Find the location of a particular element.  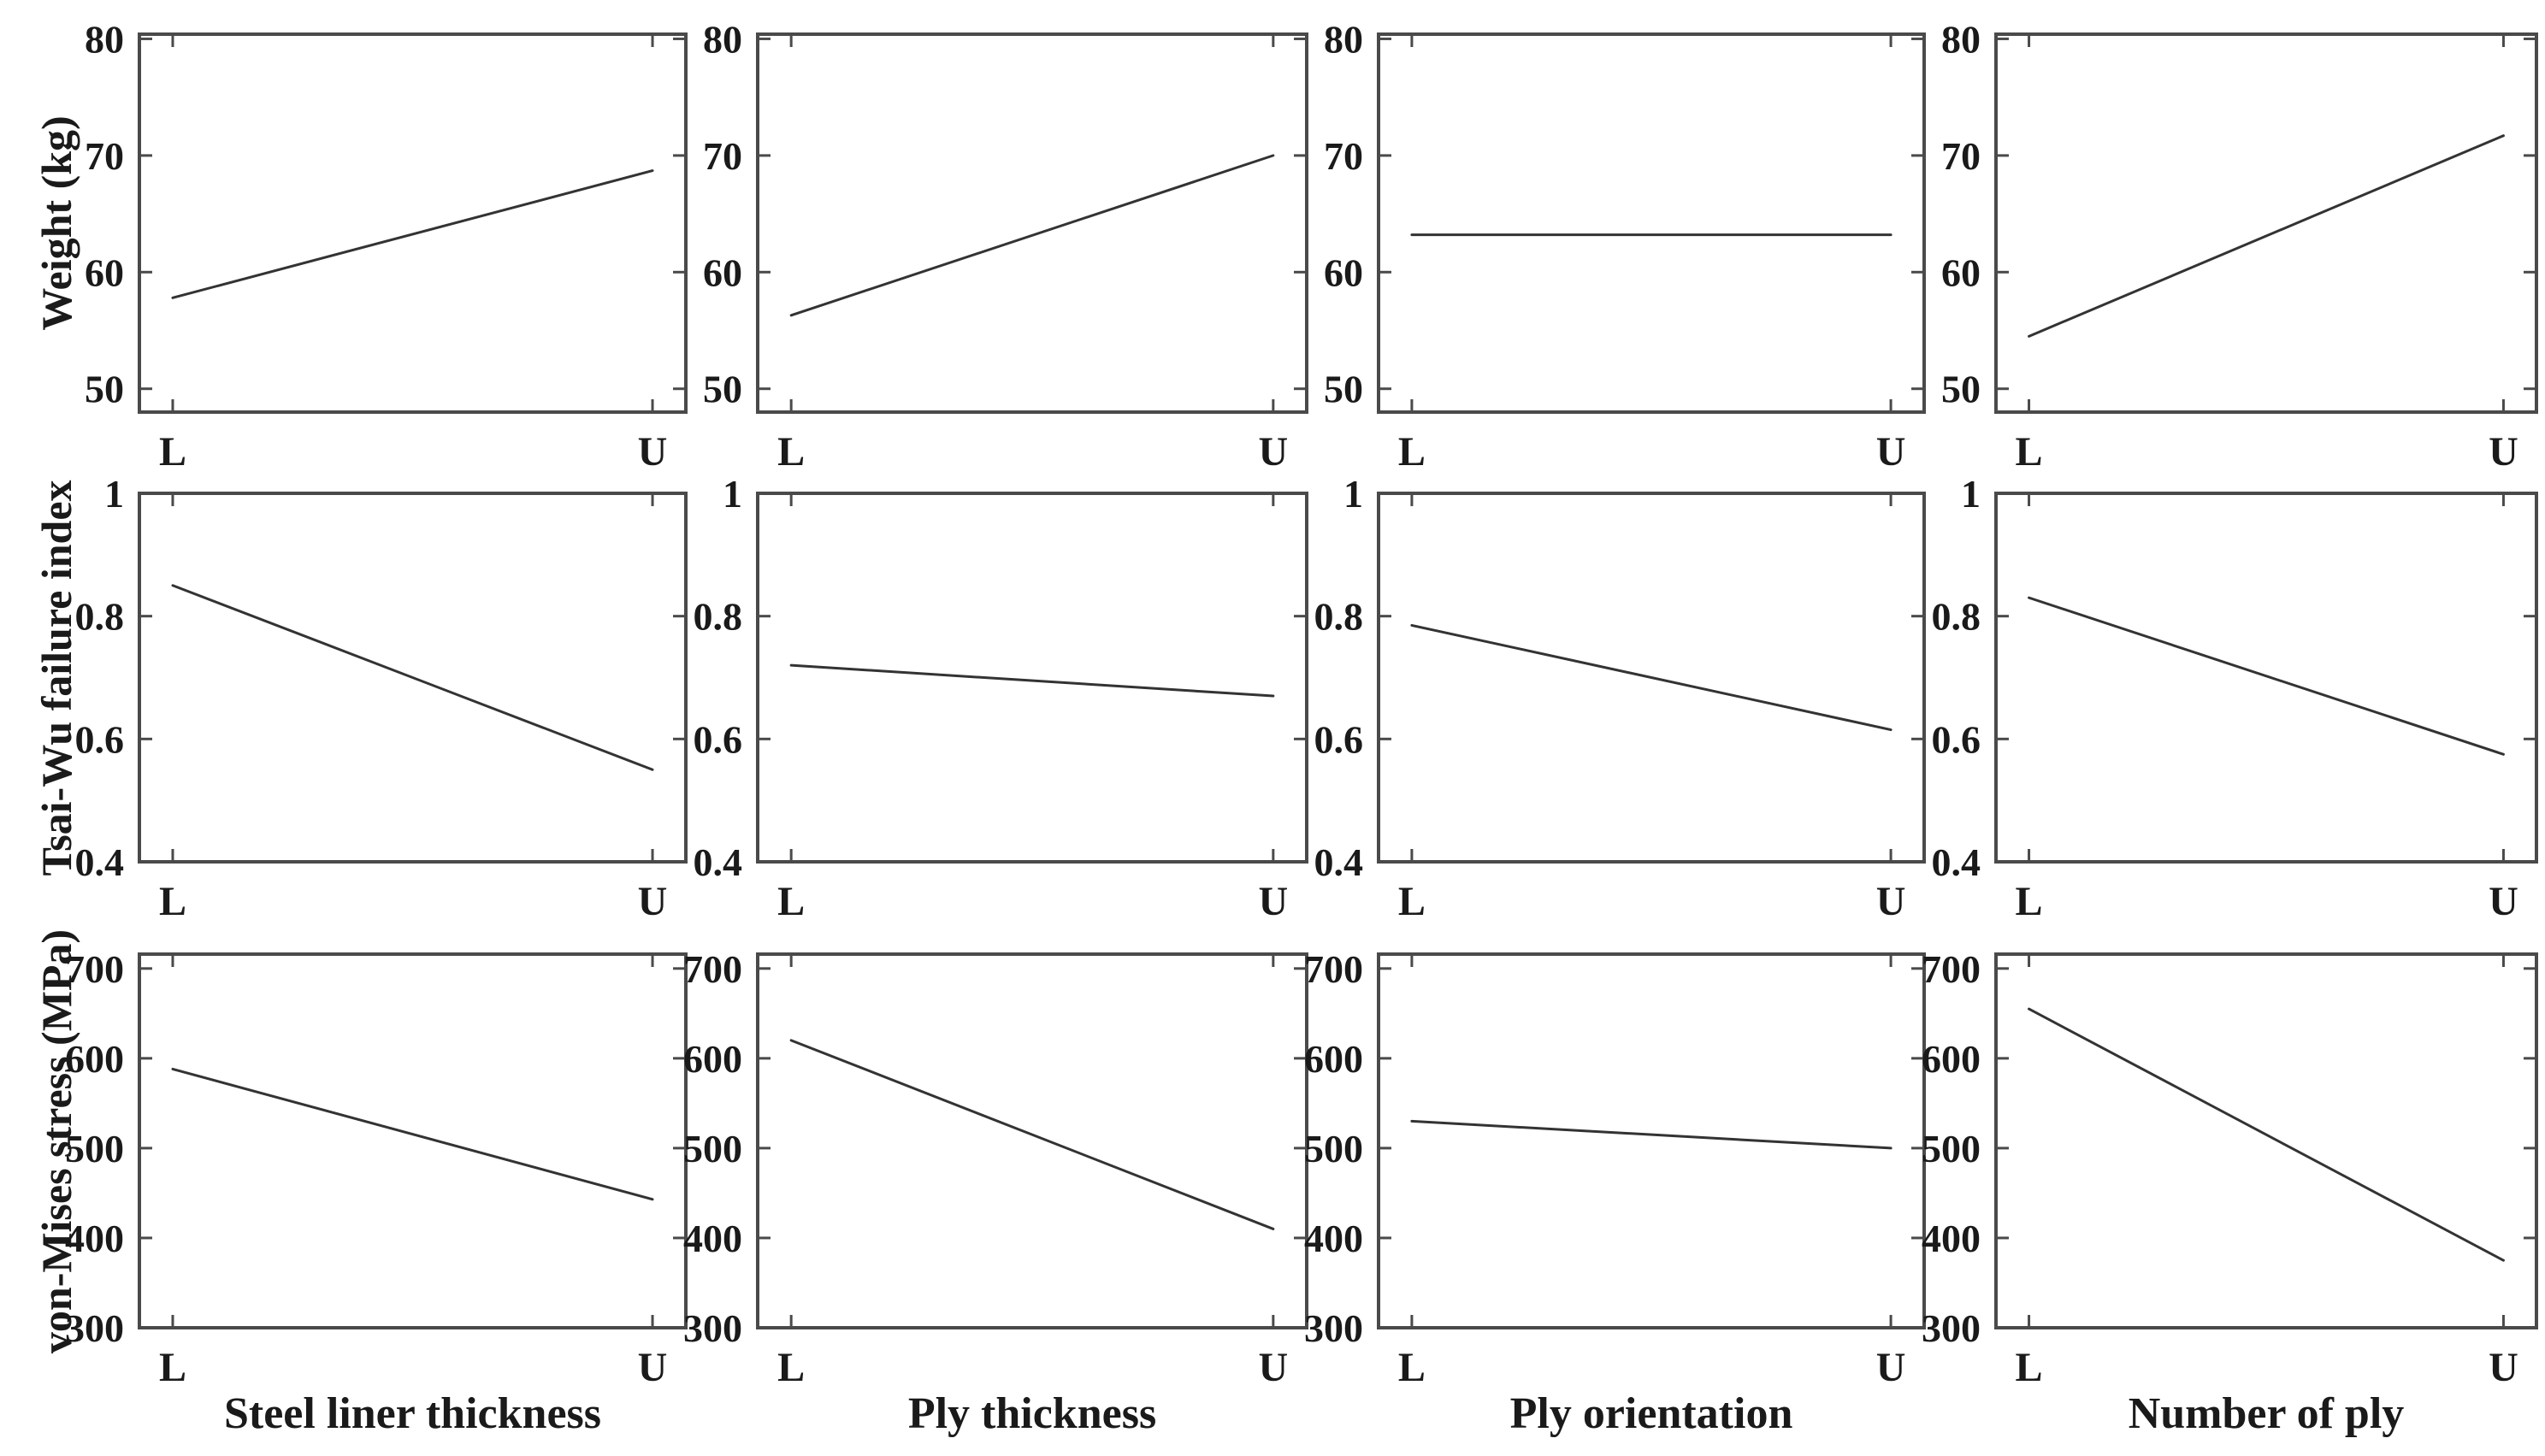

subplot-r3c3: 300 400 500 600 700 L U is located at coordinates (1615, 1168).